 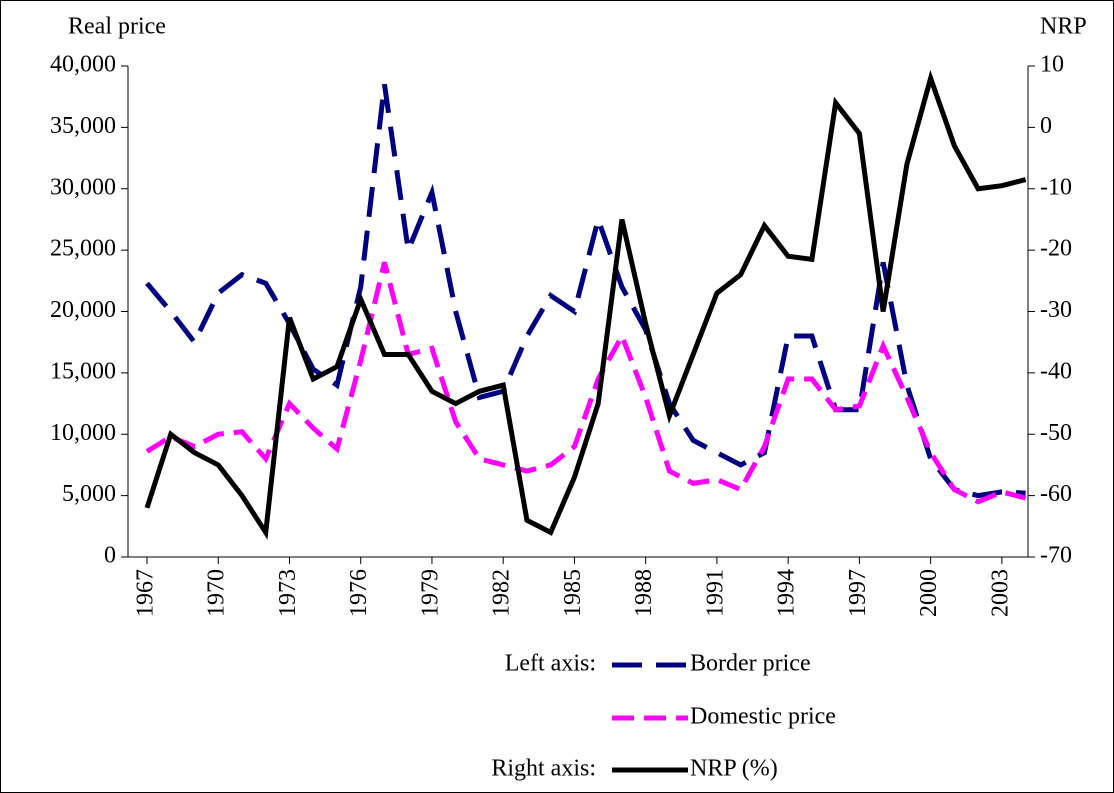 I want to click on y2-tick-label: 0, so click(x=1046, y=126).